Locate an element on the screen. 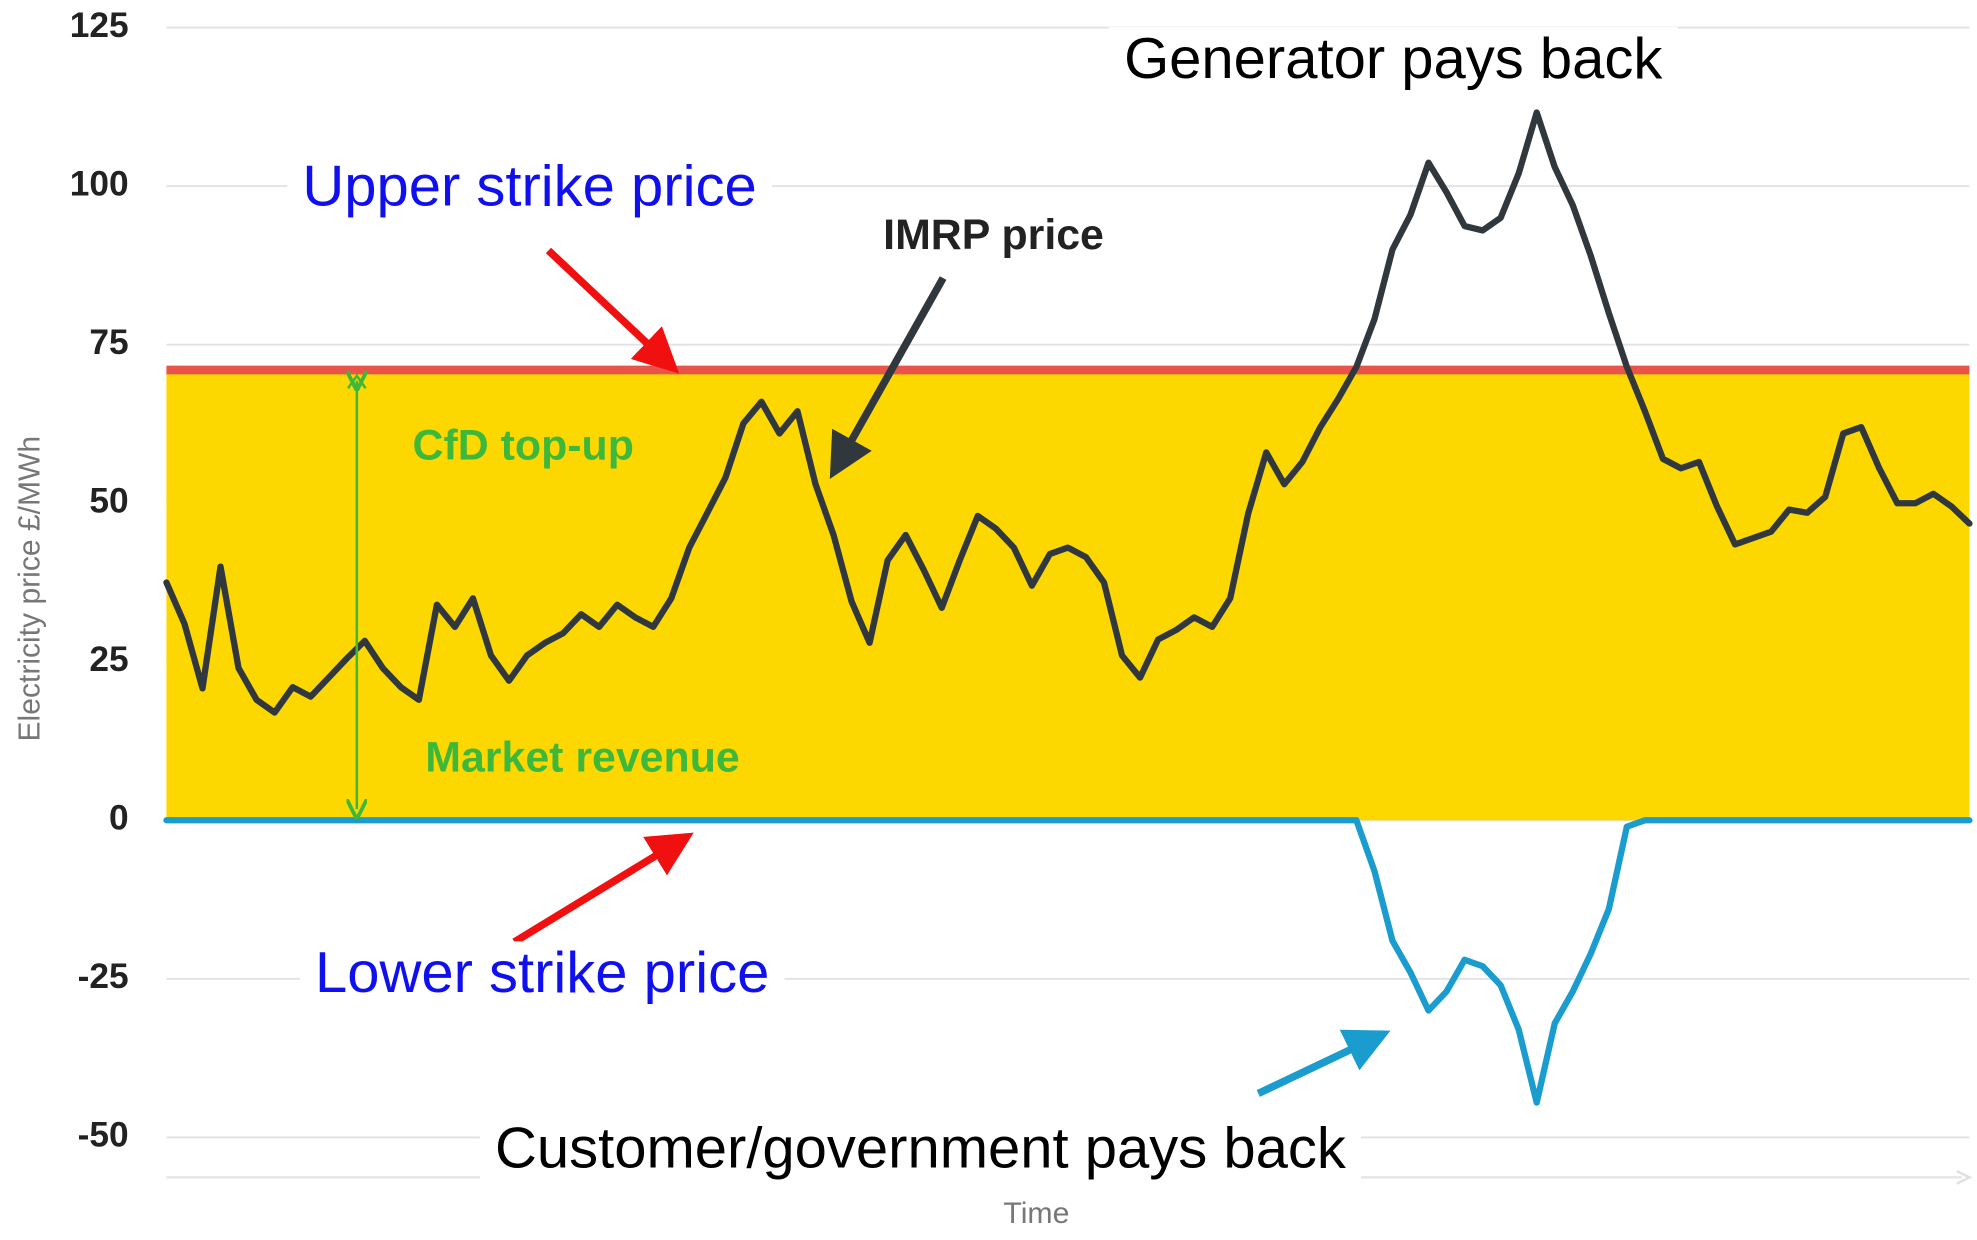 This screenshot has width=1977, height=1240. customer-arrow is located at coordinates (1323, 1063).